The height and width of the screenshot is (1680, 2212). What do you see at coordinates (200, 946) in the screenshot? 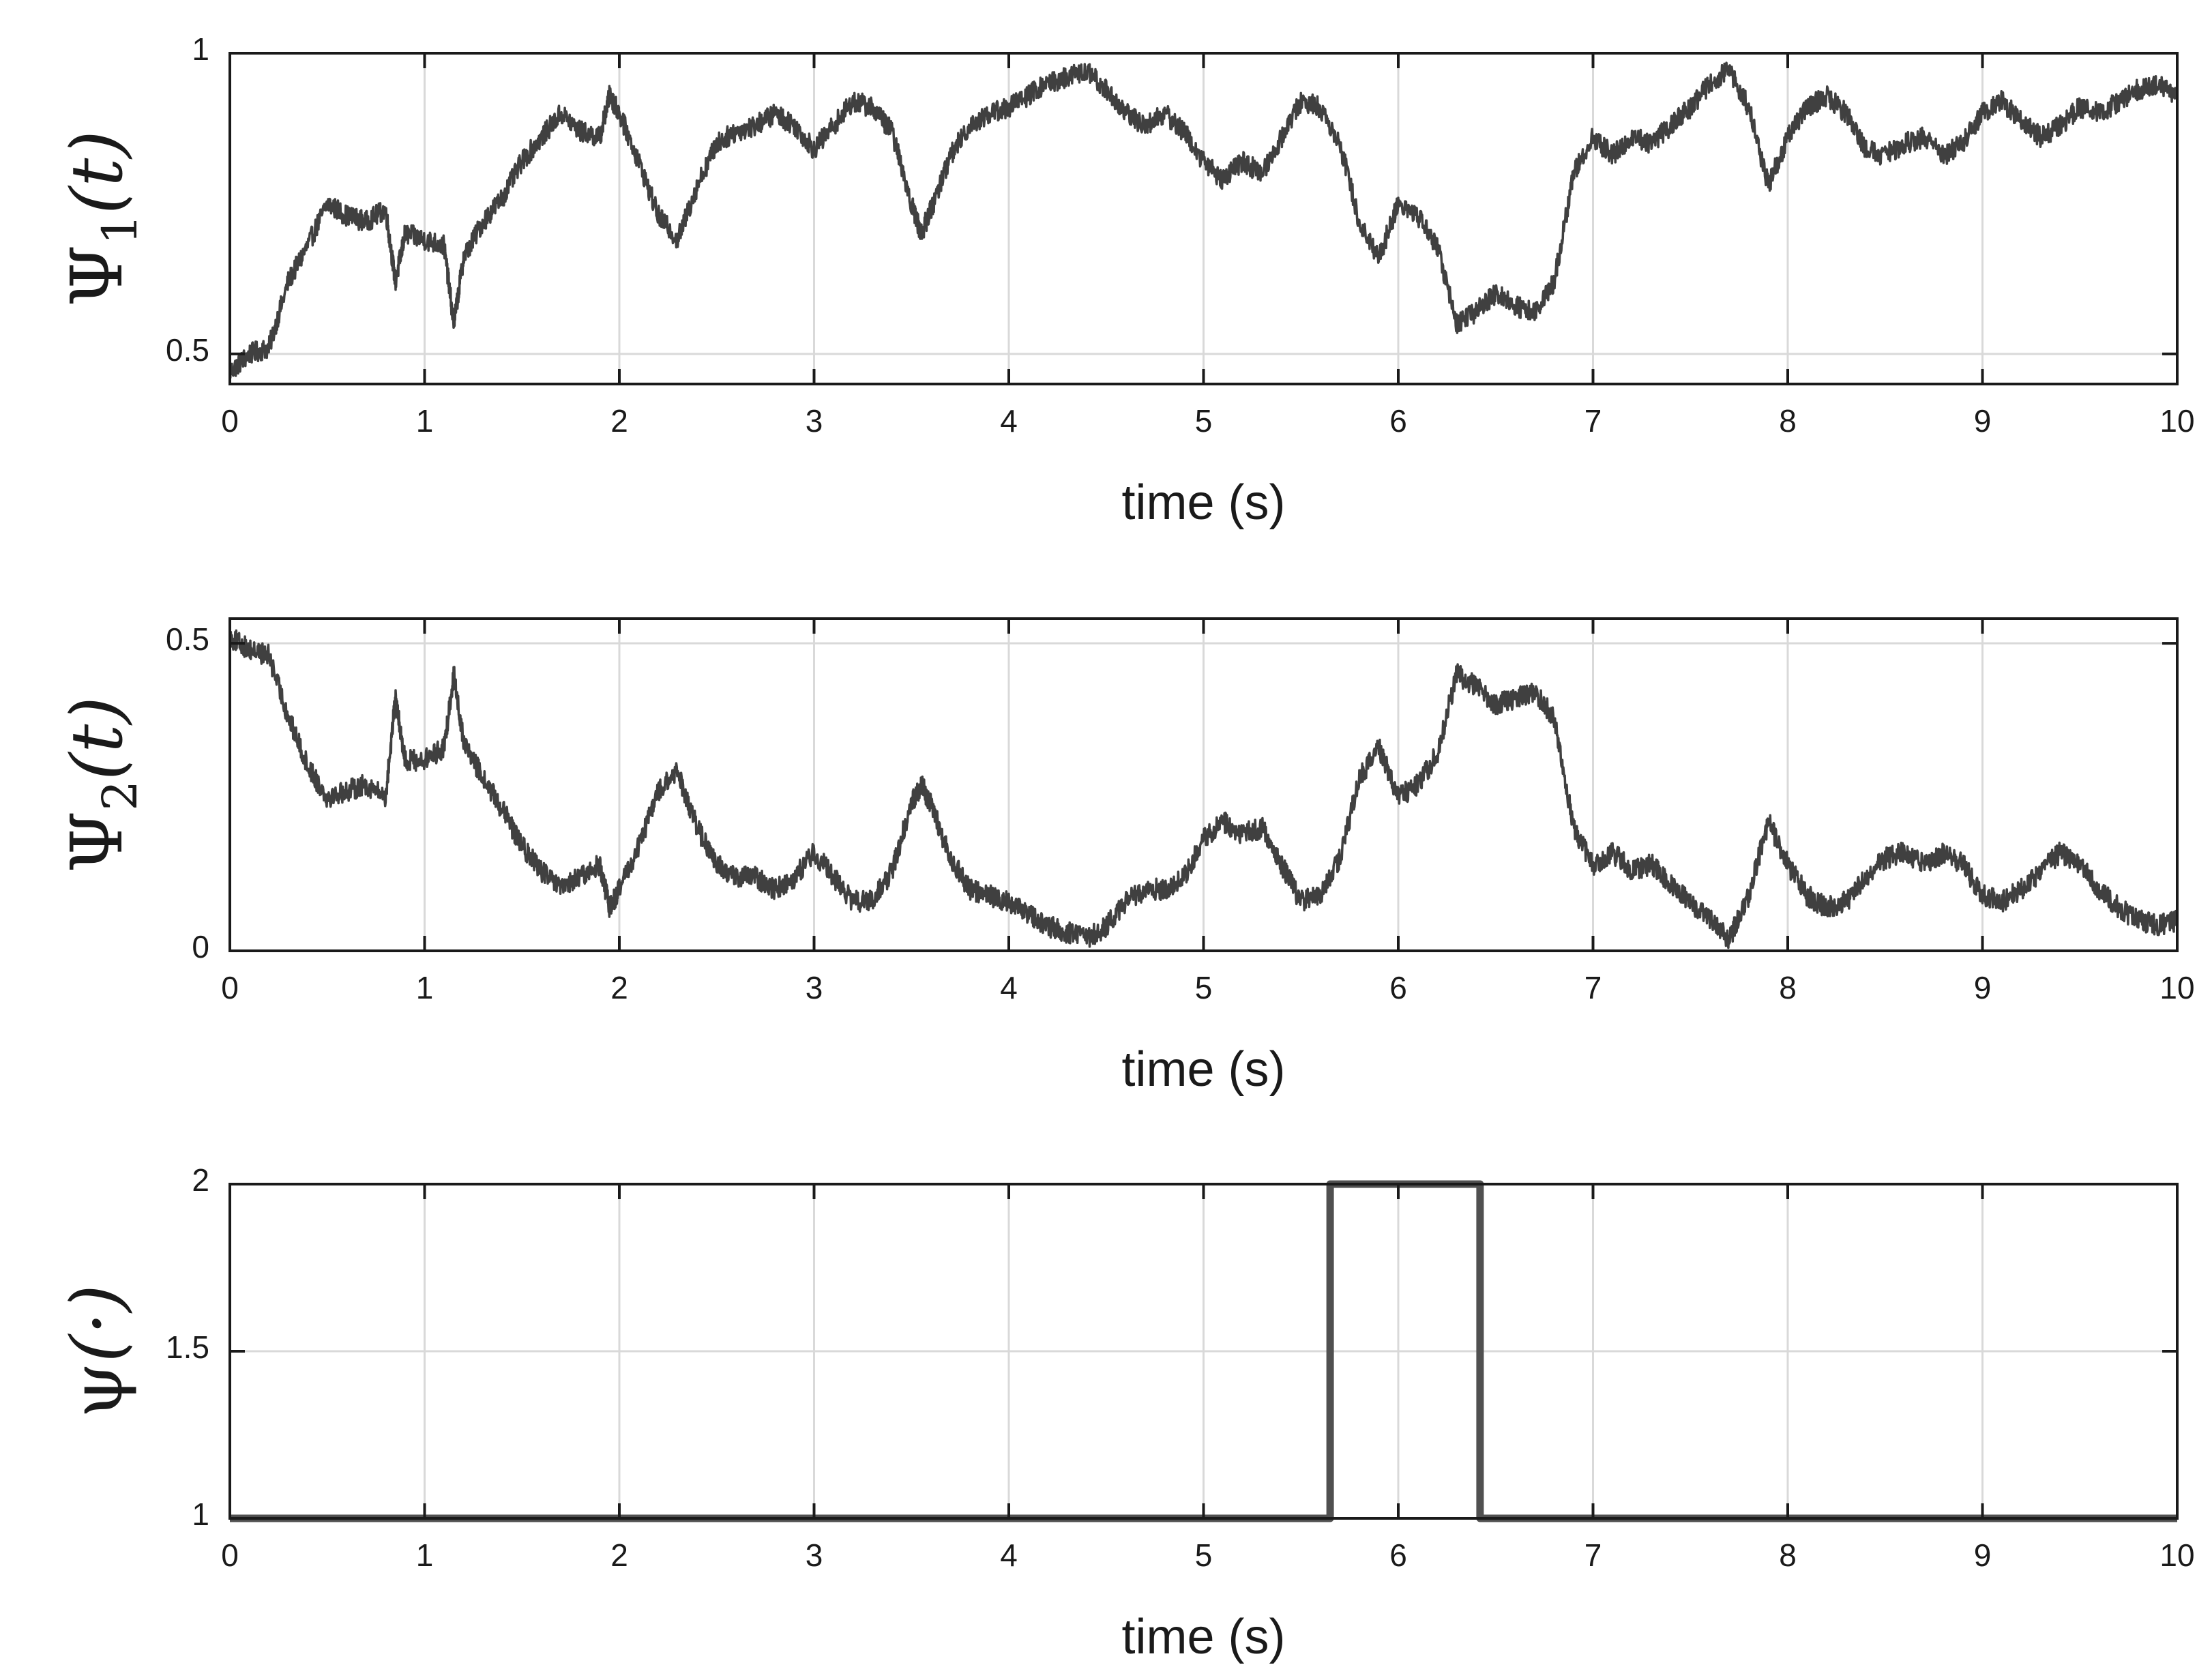
I see `y-tick-label: 0` at bounding box center [200, 946].